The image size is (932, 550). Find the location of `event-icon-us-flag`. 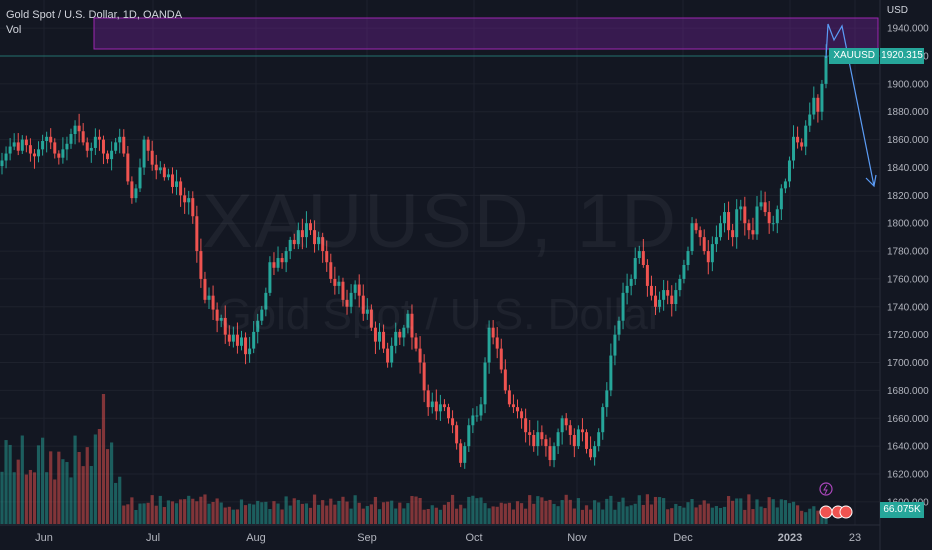

event-icon-us-flag is located at coordinates (826, 512).